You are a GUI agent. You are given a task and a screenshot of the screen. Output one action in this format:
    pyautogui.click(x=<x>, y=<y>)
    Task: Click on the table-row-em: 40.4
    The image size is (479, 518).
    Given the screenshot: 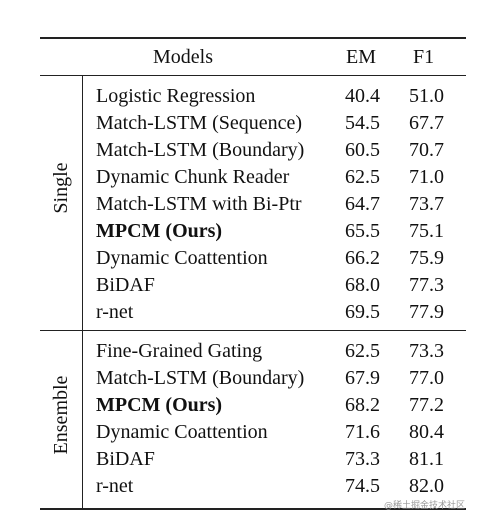 What is the action you would take?
    pyautogui.click(x=362, y=96)
    